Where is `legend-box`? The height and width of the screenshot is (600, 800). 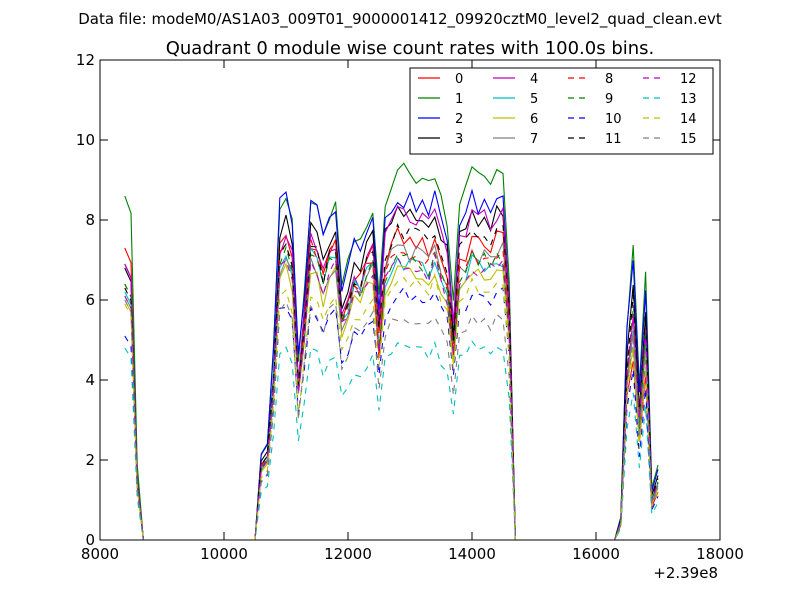 legend-box is located at coordinates (561, 111).